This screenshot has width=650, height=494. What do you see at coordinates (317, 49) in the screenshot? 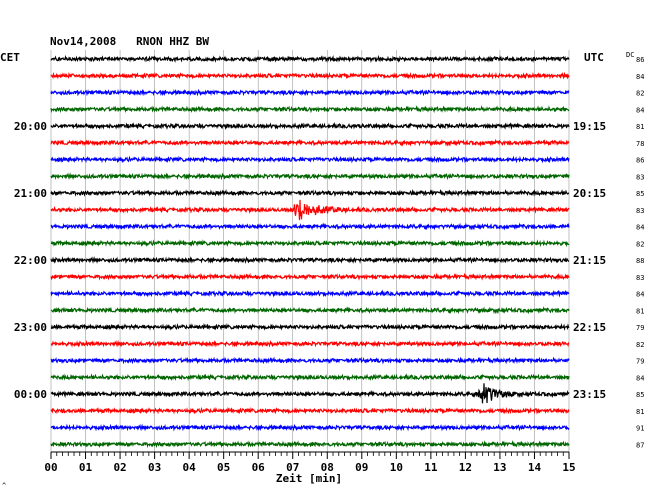
I see `header: Nov14,2008 RNON HHZ BW CET UTC DC` at bounding box center [317, 49].